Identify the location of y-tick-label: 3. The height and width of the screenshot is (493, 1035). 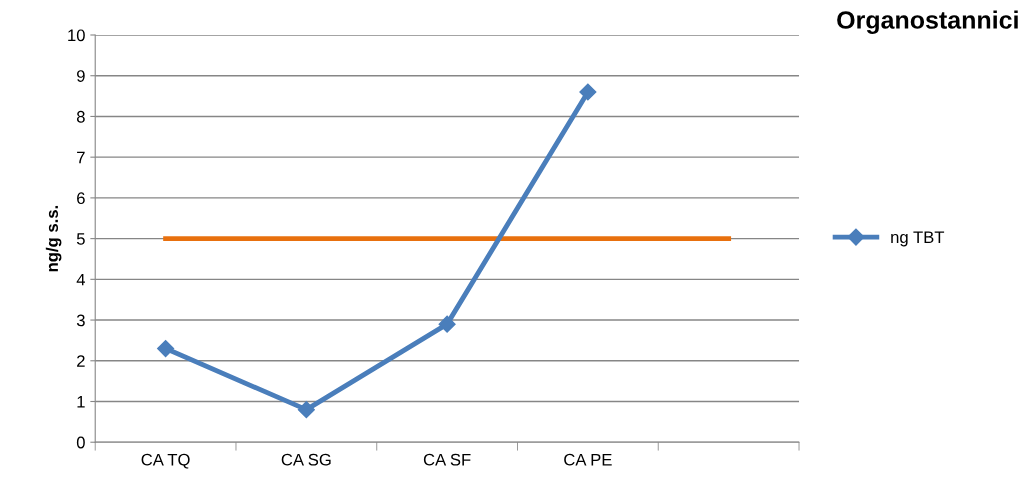
(80, 320).